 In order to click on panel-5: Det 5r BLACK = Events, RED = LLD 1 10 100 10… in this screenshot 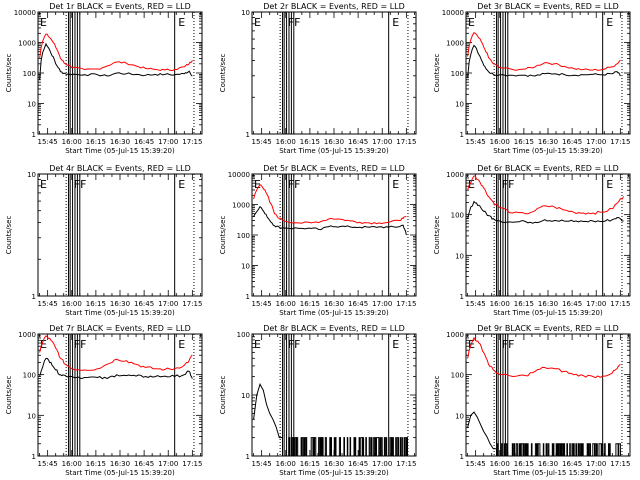, I will do `click(318, 240)`.